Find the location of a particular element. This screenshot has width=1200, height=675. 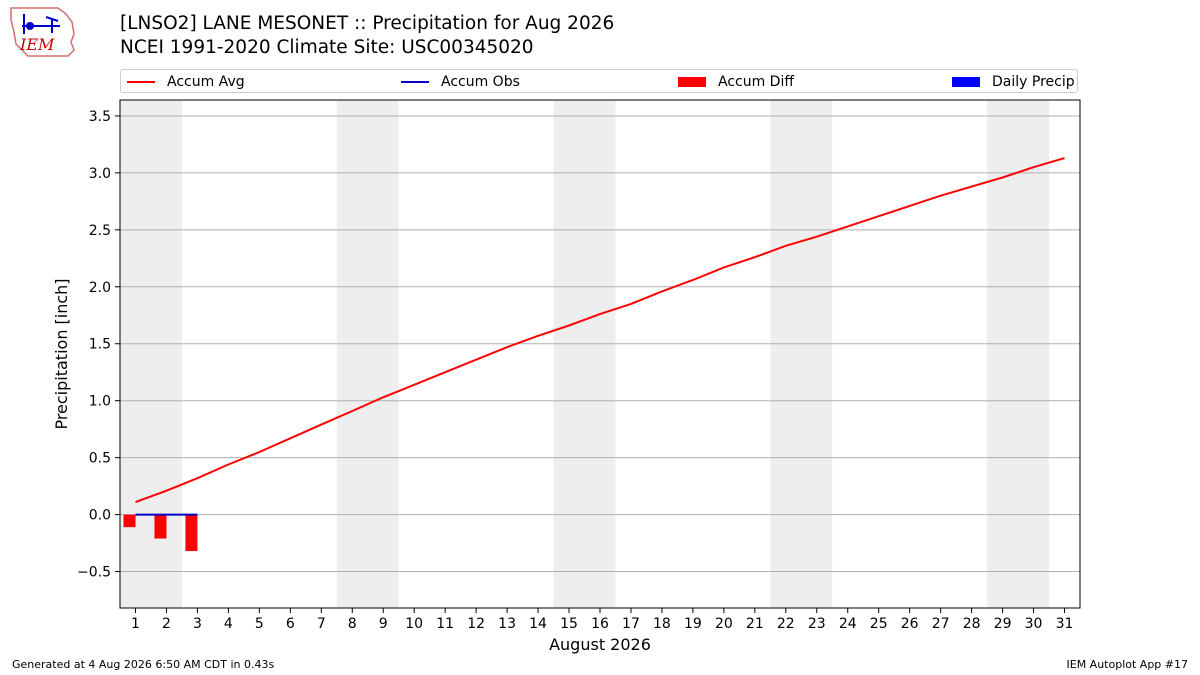

x-tick-label: 22 is located at coordinates (786, 624).